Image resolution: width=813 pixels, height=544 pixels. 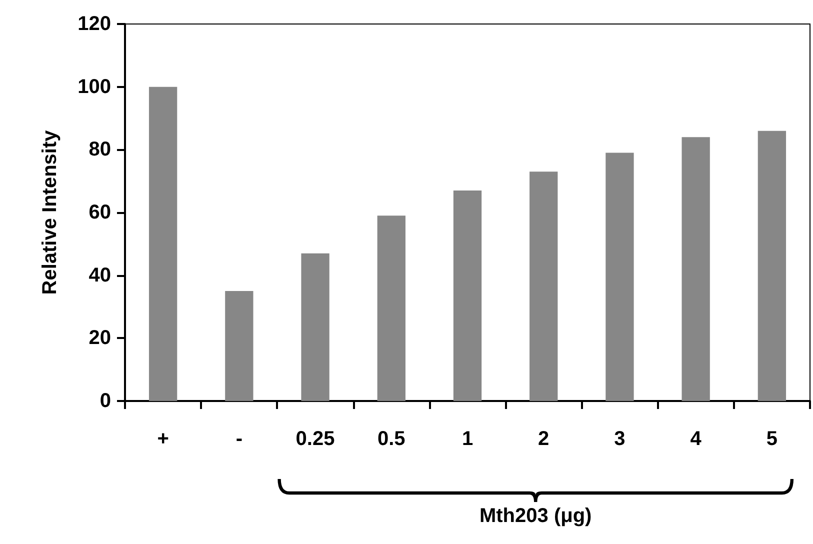 What do you see at coordinates (544, 439) in the screenshot?
I see `x-tick-label: 2` at bounding box center [544, 439].